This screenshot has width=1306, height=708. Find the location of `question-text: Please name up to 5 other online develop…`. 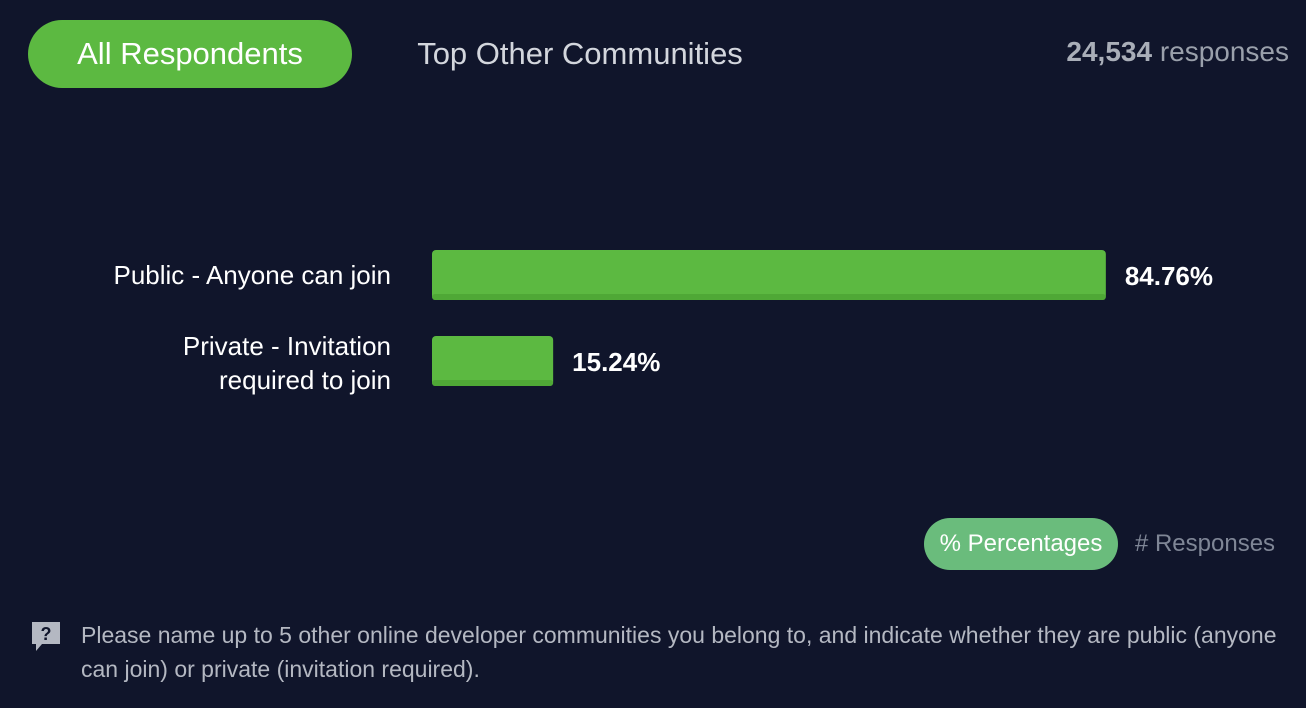

question-text: Please name up to 5 other online develop… is located at coordinates (679, 652).